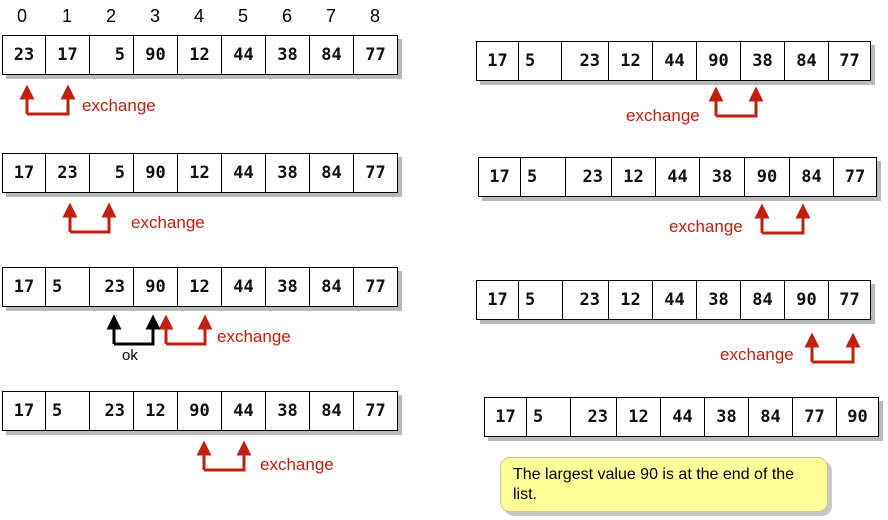  What do you see at coordinates (243, 16) in the screenshot?
I see `index-label: 5` at bounding box center [243, 16].